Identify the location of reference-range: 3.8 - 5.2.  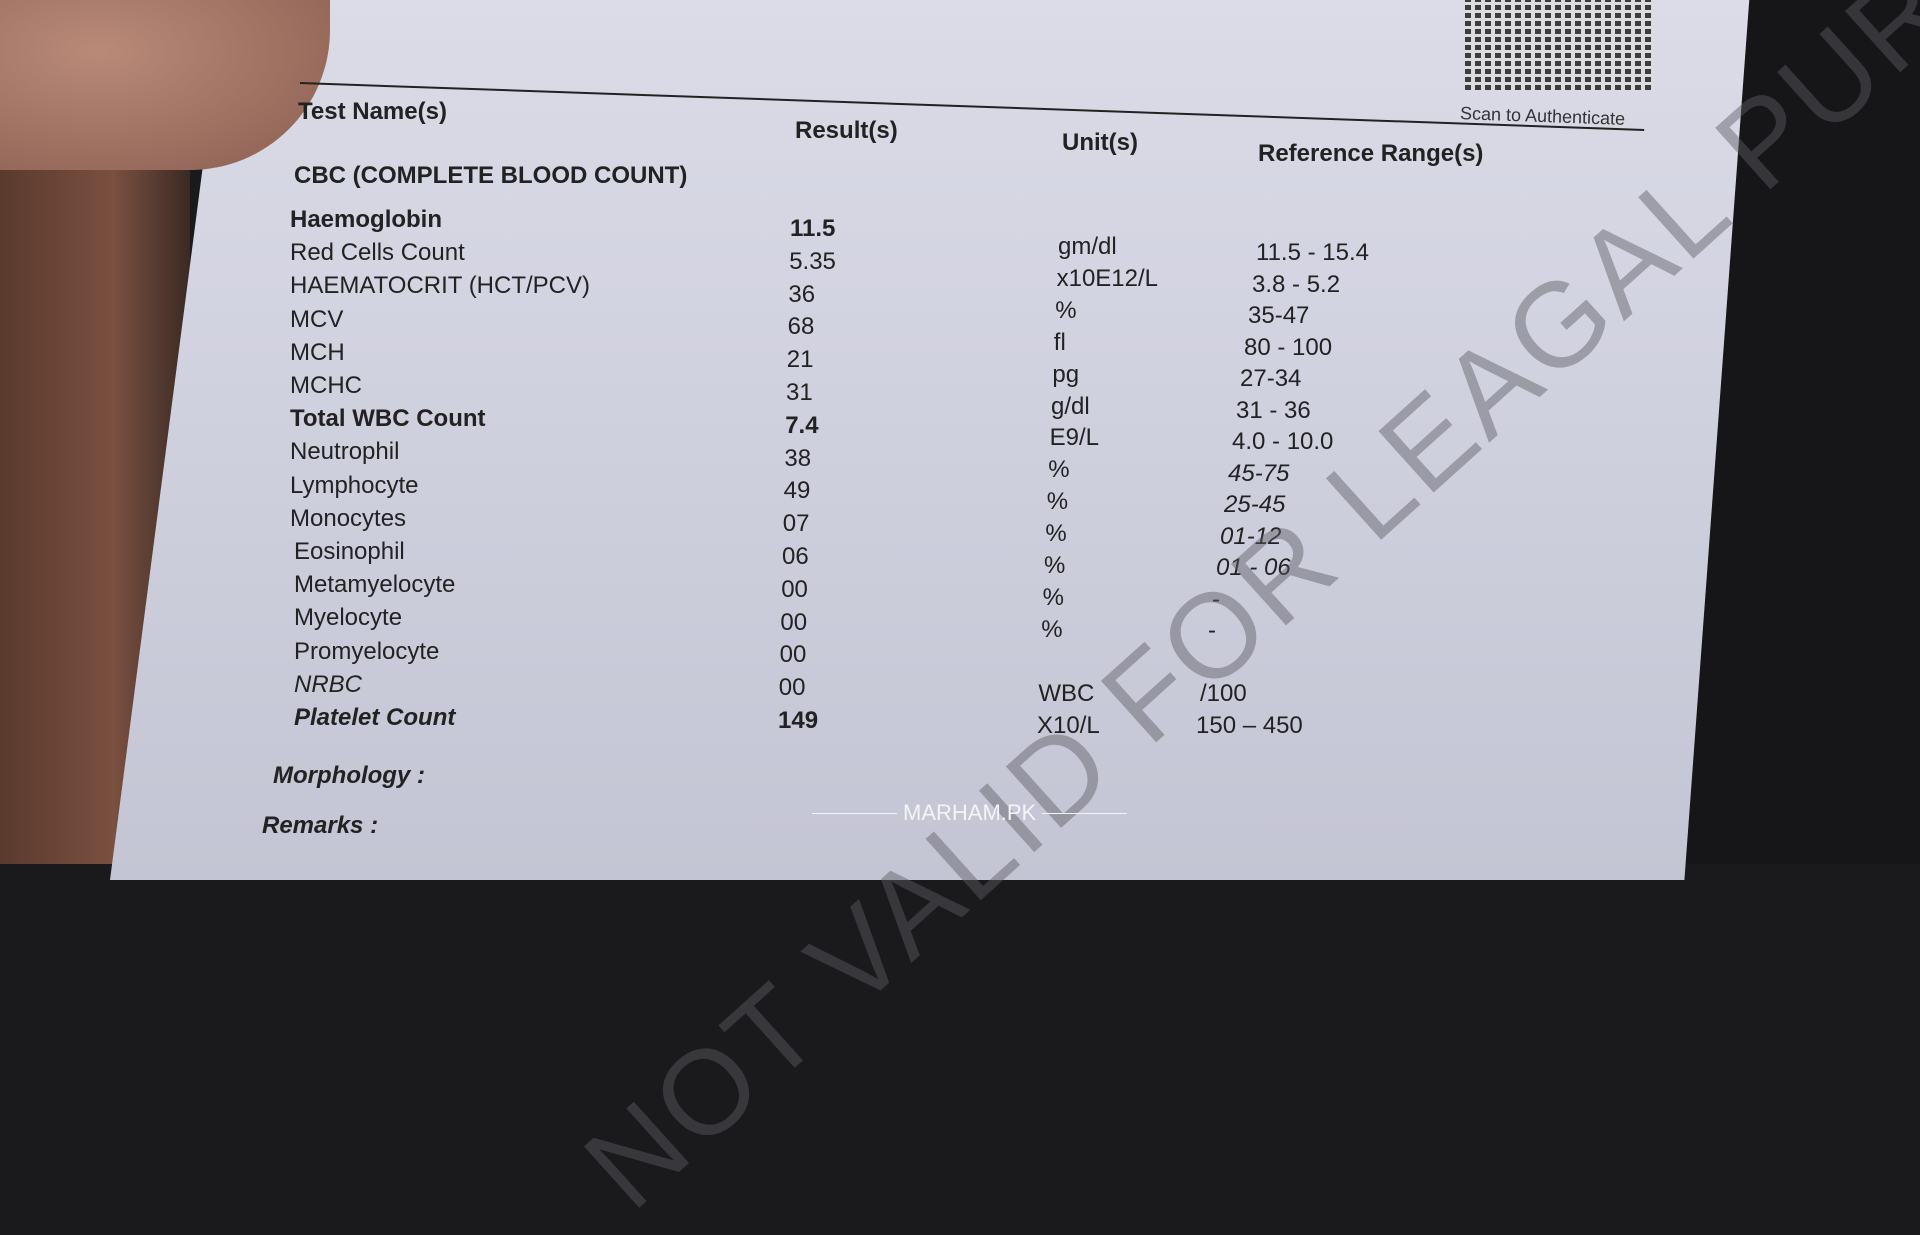
(1296, 284).